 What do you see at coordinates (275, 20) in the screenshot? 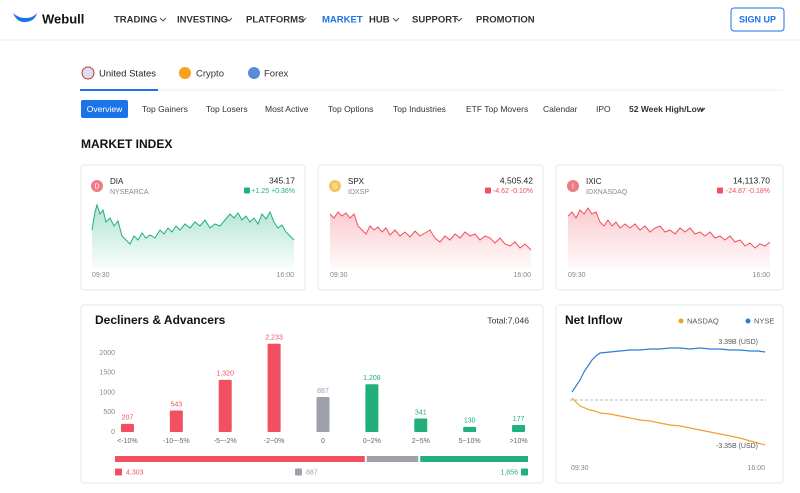
I see `nav-item: PLATFORMS` at bounding box center [275, 20].